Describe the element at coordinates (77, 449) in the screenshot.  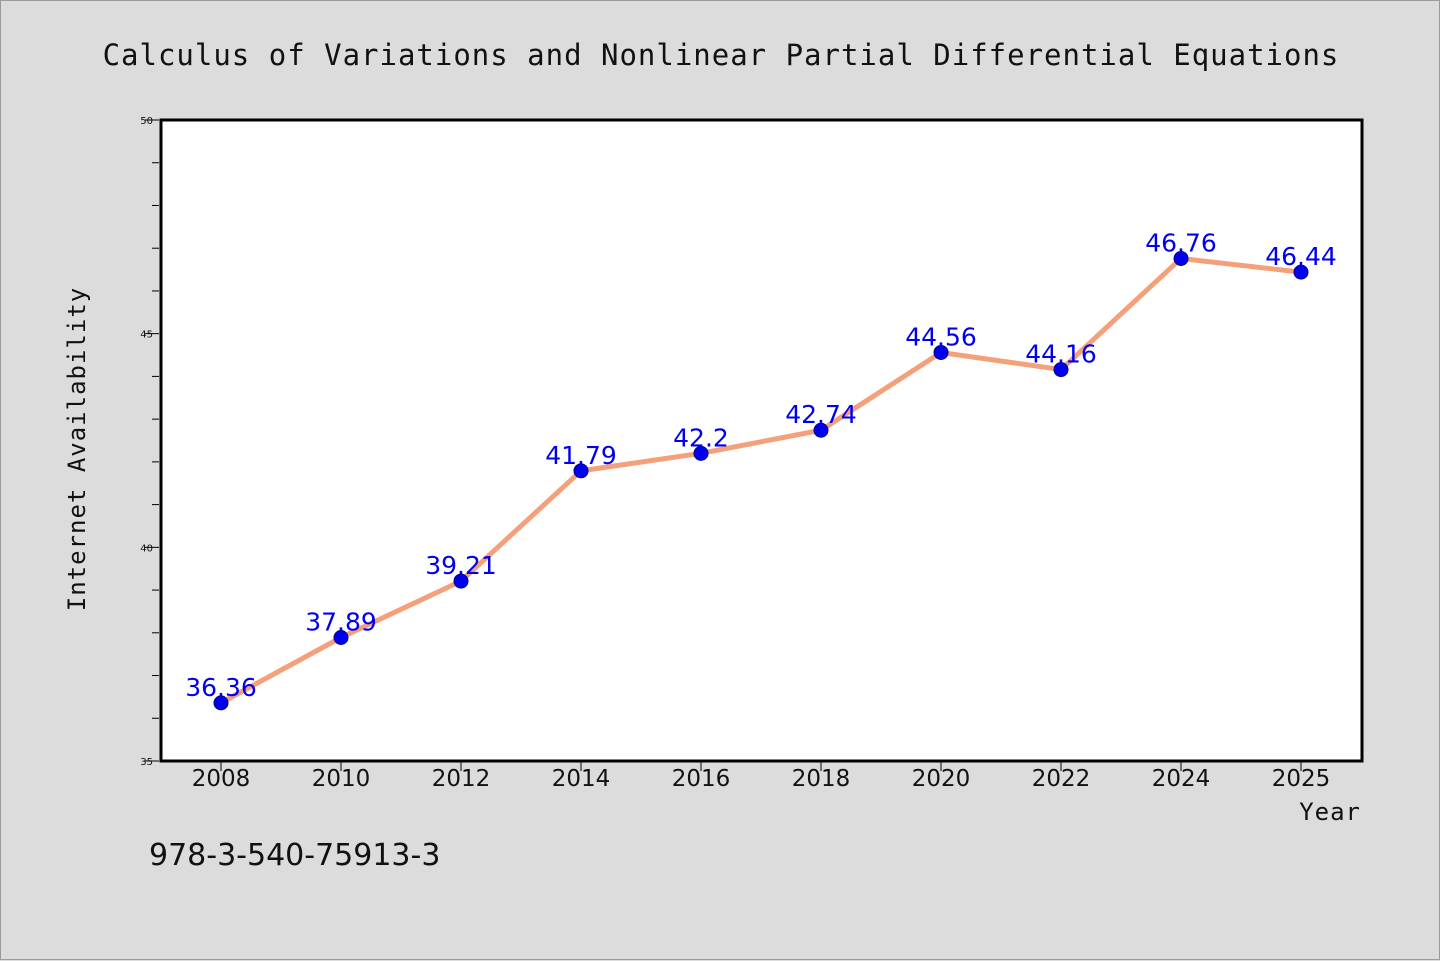
I see `y-axis-title: Internet Availability` at that location.